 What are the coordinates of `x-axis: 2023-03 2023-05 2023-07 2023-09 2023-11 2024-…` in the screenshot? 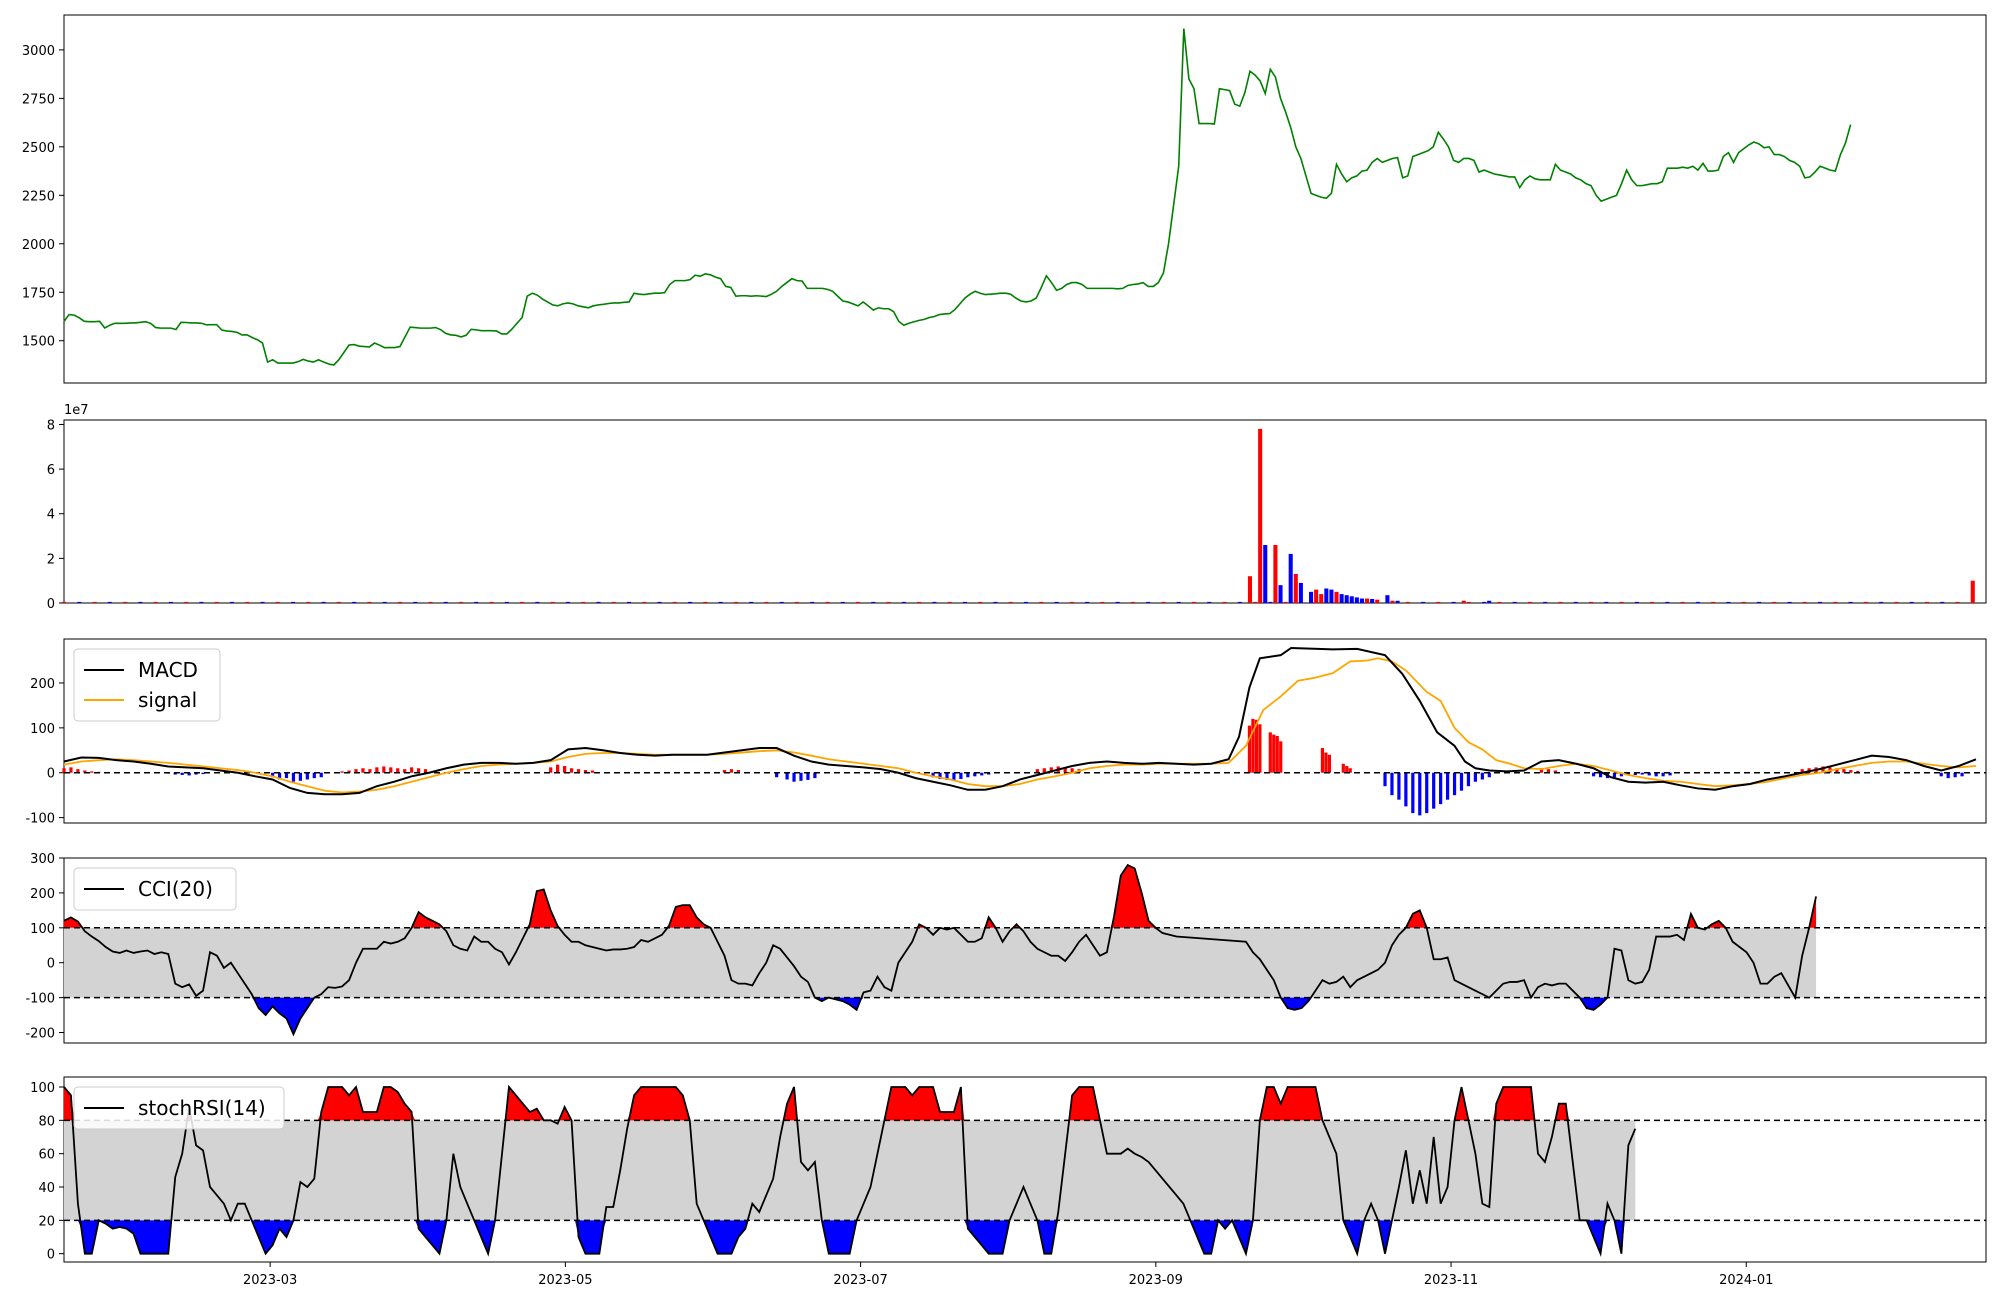 It's located at (1008, 1275).